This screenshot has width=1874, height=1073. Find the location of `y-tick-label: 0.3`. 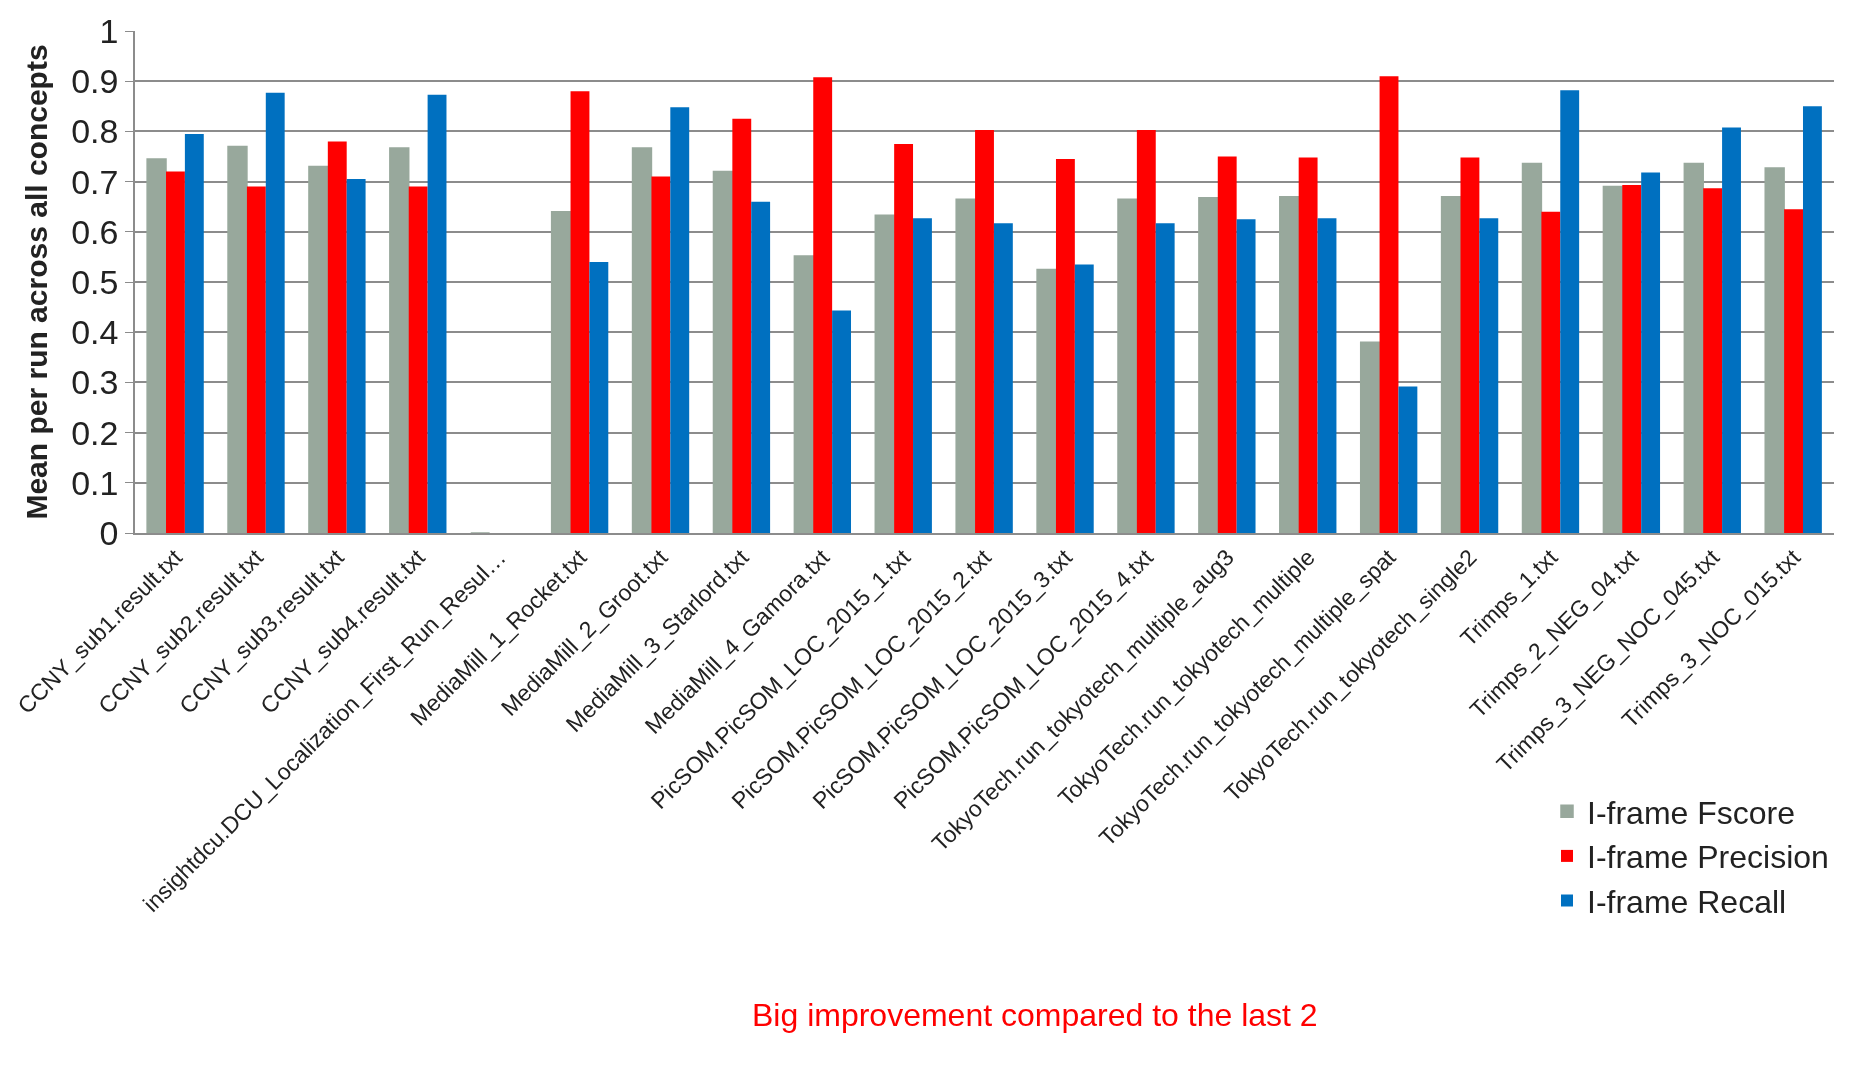

y-tick-label: 0.3 is located at coordinates (95, 382).